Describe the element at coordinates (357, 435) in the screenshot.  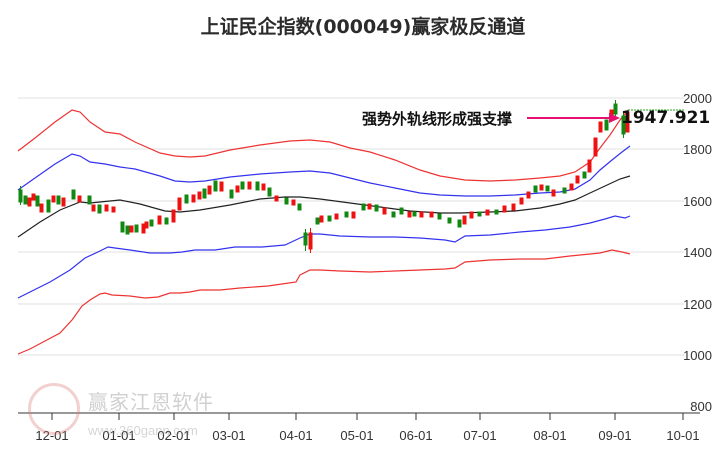
I see `x-tick-05-01: 05-01` at that location.